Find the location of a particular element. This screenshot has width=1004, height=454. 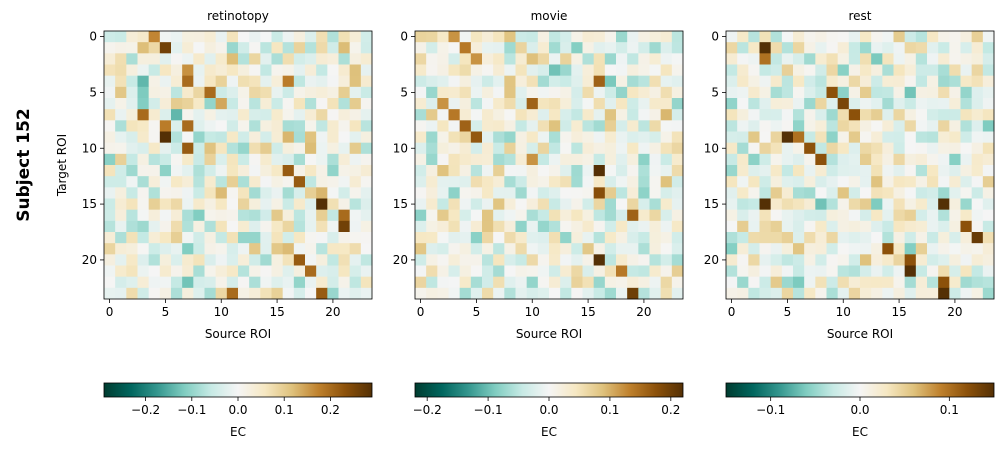

x-tick-label: 10 is located at coordinates (221, 312).